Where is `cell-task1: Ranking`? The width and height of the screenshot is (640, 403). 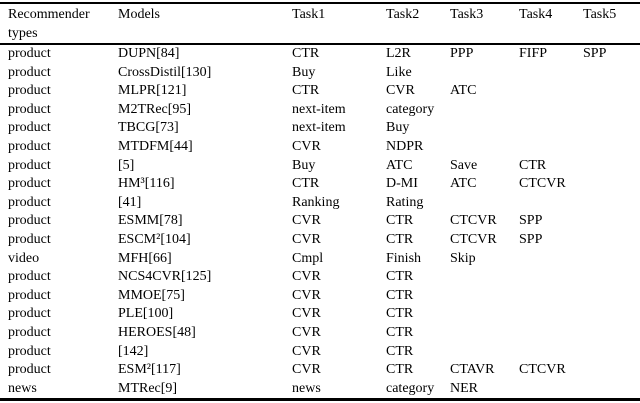
cell-task1: Ranking is located at coordinates (316, 202).